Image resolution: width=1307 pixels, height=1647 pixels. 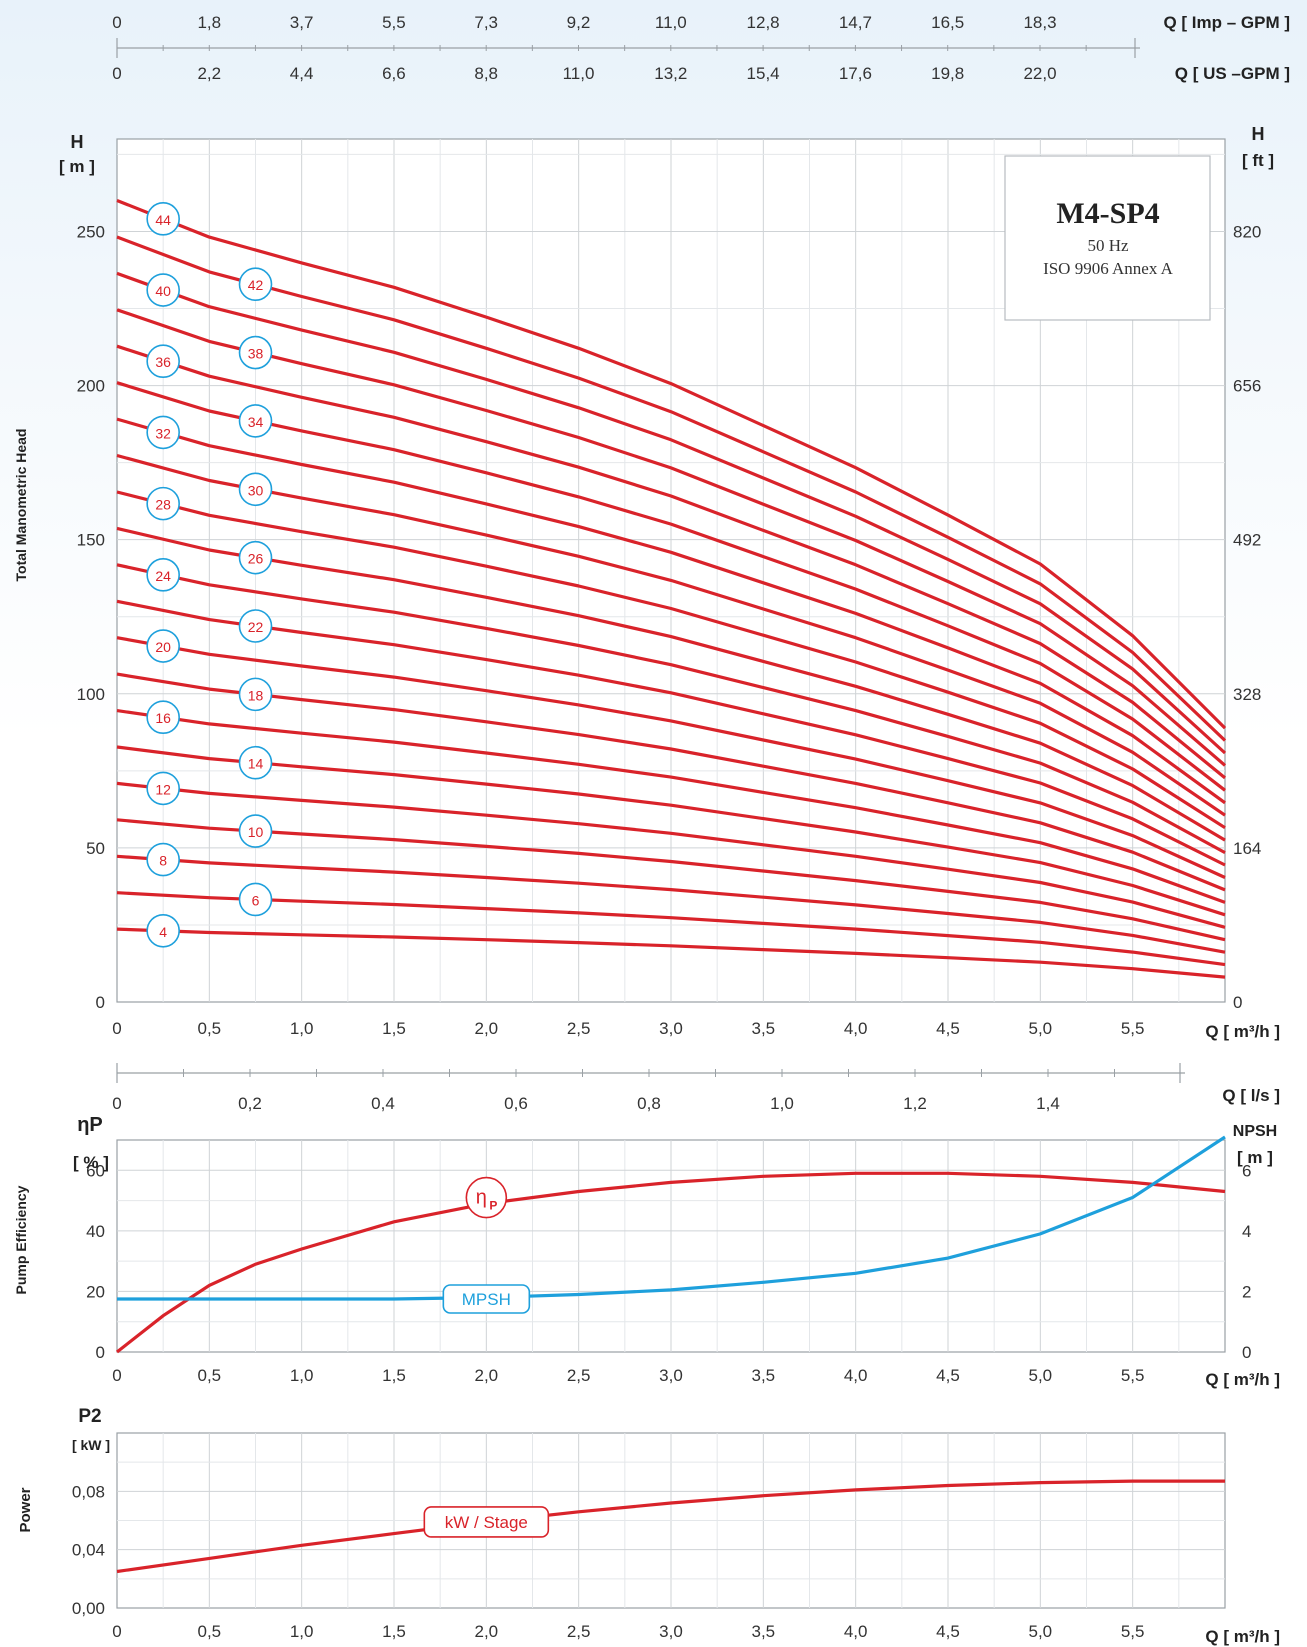 I want to click on us-gpm-tick: 13,2, so click(x=670, y=73).